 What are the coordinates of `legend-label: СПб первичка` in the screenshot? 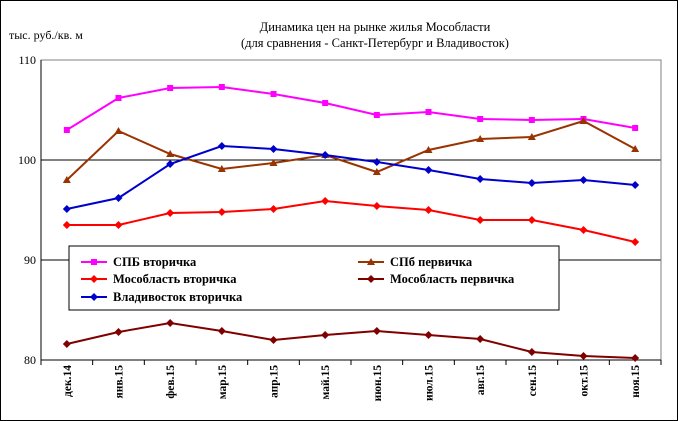 It's located at (431, 262).